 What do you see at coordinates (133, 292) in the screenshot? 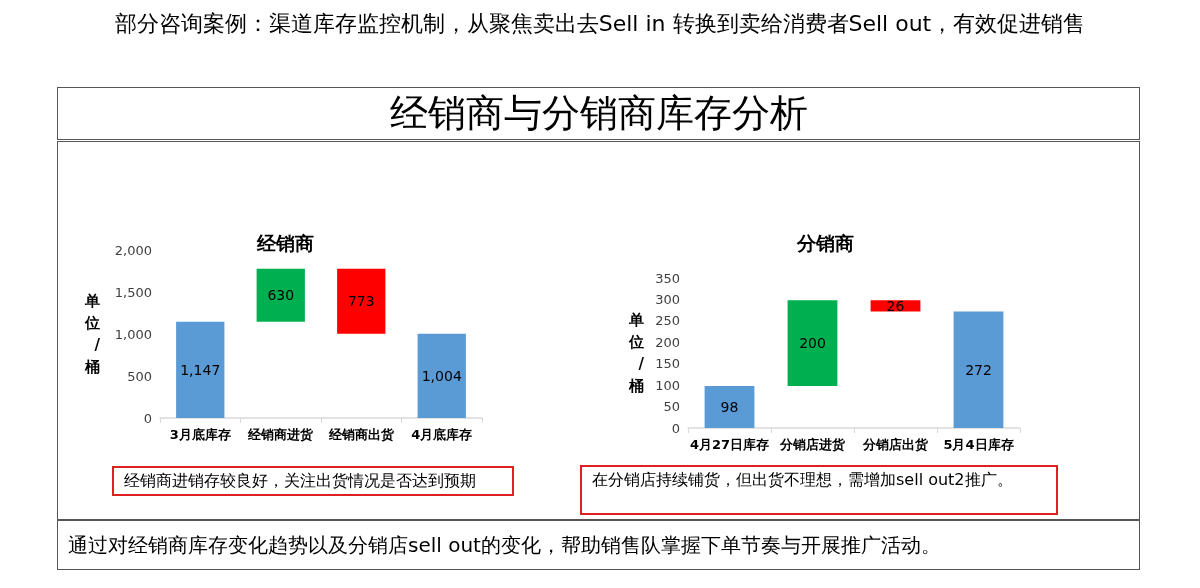
I see `y-tick-label: 1,500` at bounding box center [133, 292].